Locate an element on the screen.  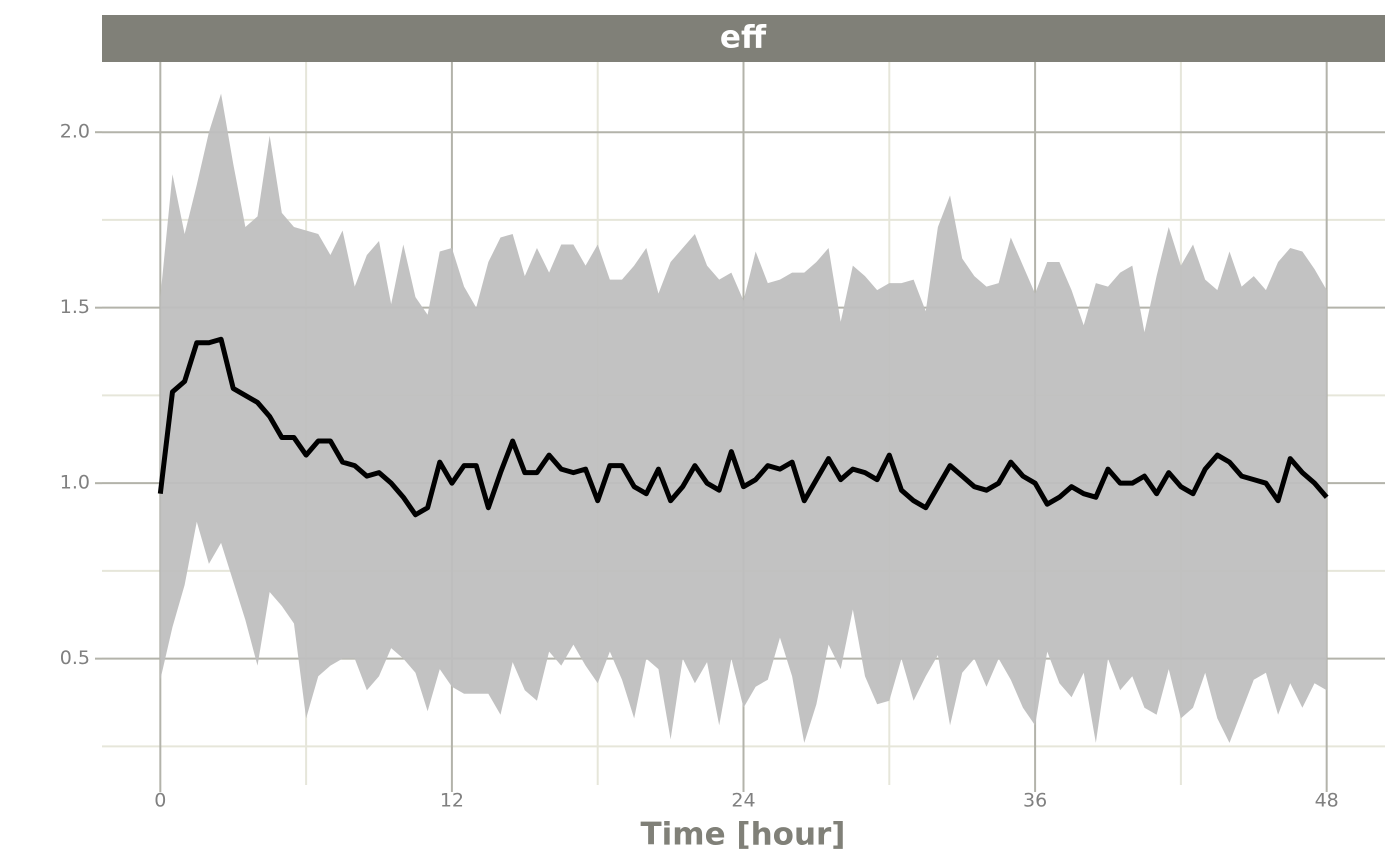
x-tick-label: 0 is located at coordinates (160, 801).